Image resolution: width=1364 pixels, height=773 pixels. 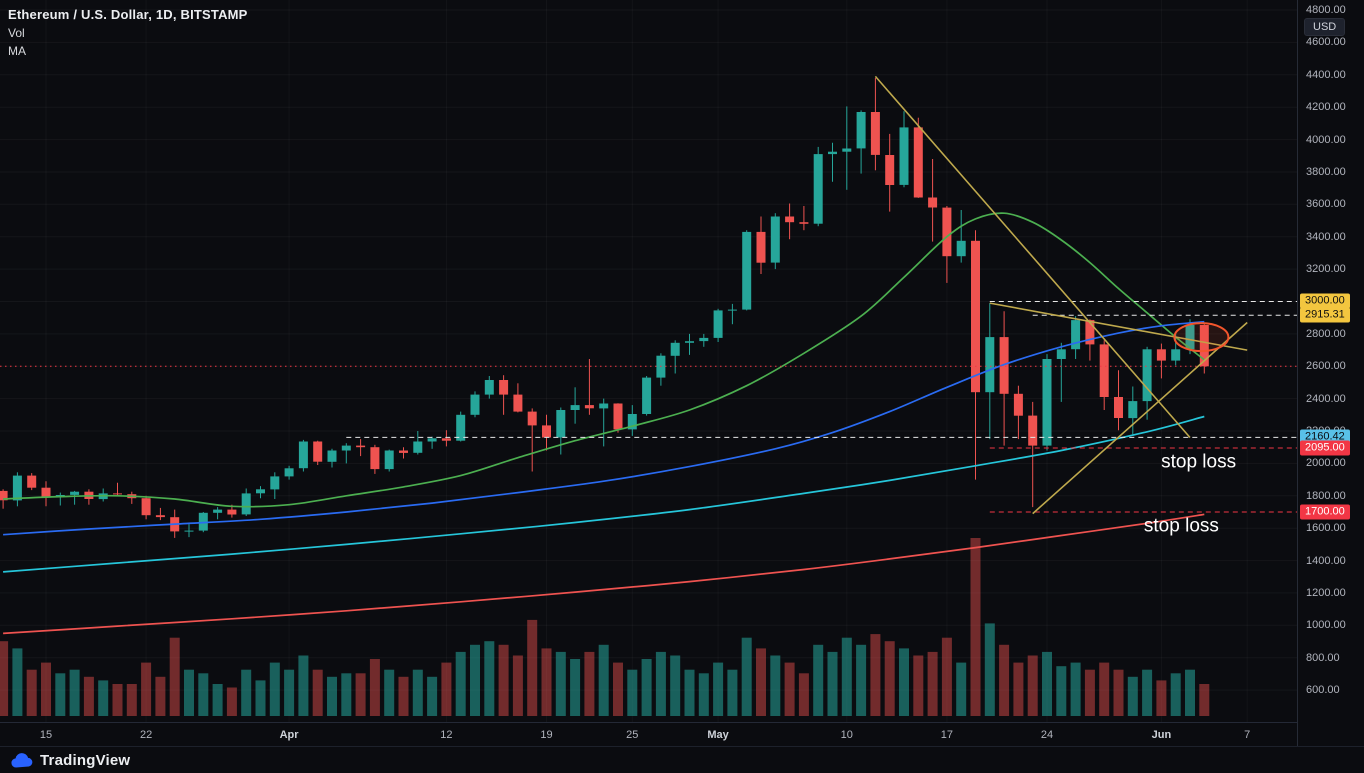 What do you see at coordinates (1325, 27) in the screenshot?
I see `currency-toggle-button: USD` at bounding box center [1325, 27].